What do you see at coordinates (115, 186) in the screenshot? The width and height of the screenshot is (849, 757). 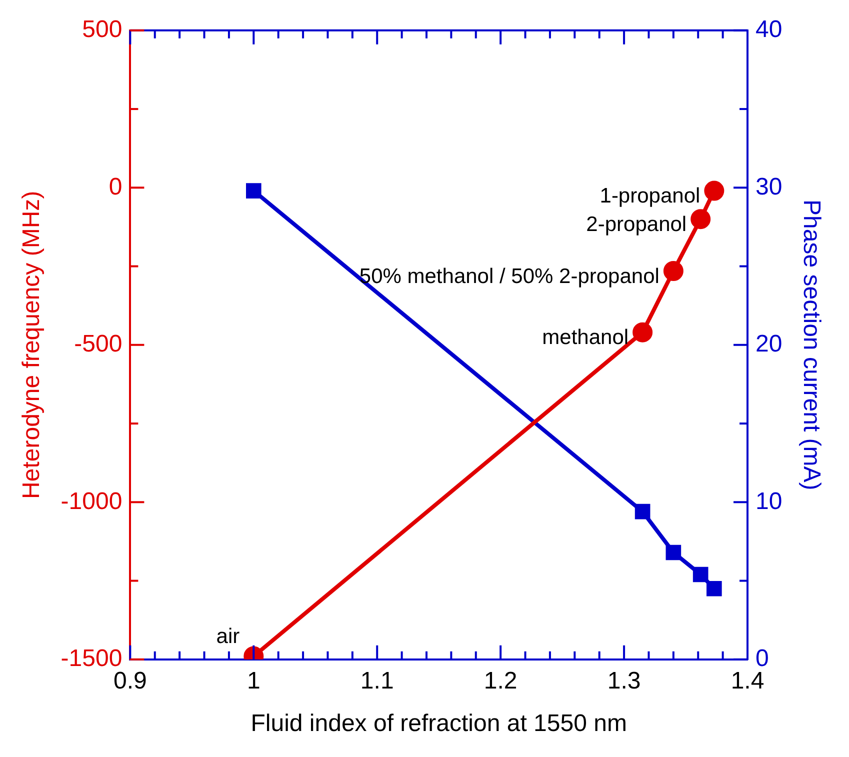 I see `y-tick-label: 0` at bounding box center [115, 186].